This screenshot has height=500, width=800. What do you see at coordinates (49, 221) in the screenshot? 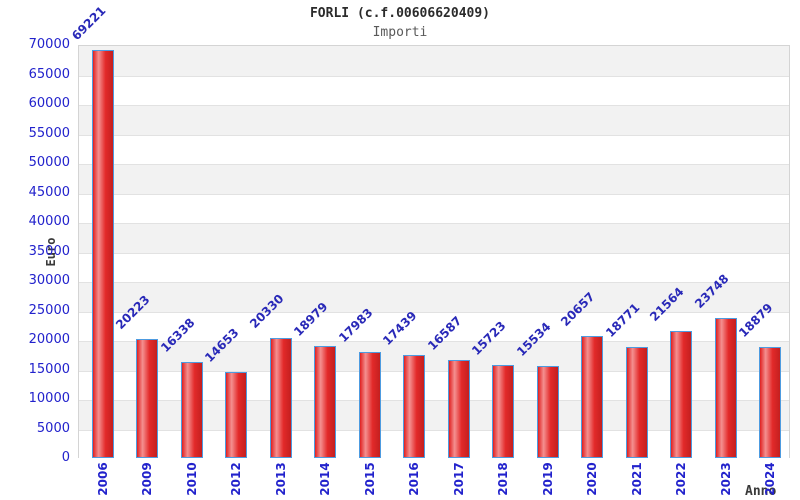
I see `y-tick-label: 40000` at bounding box center [49, 221].